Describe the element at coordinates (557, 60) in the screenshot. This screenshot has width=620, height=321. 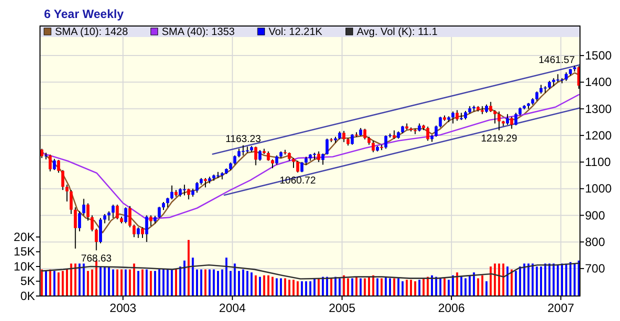
I see `annotation: 1461.57` at that location.